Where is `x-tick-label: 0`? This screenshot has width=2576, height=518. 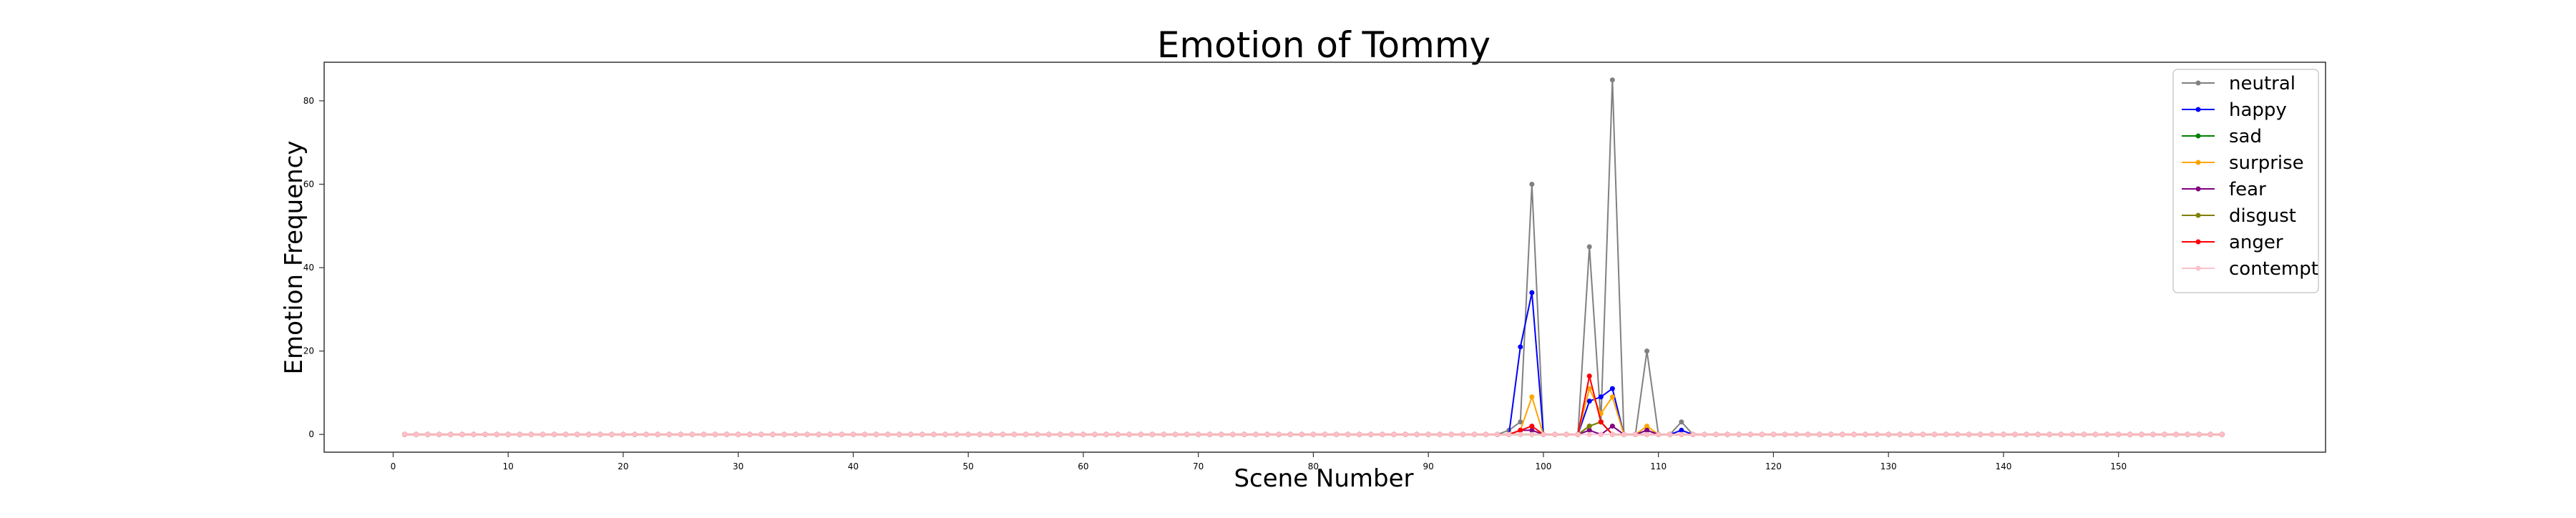
x-tick-label: 0 is located at coordinates (393, 466).